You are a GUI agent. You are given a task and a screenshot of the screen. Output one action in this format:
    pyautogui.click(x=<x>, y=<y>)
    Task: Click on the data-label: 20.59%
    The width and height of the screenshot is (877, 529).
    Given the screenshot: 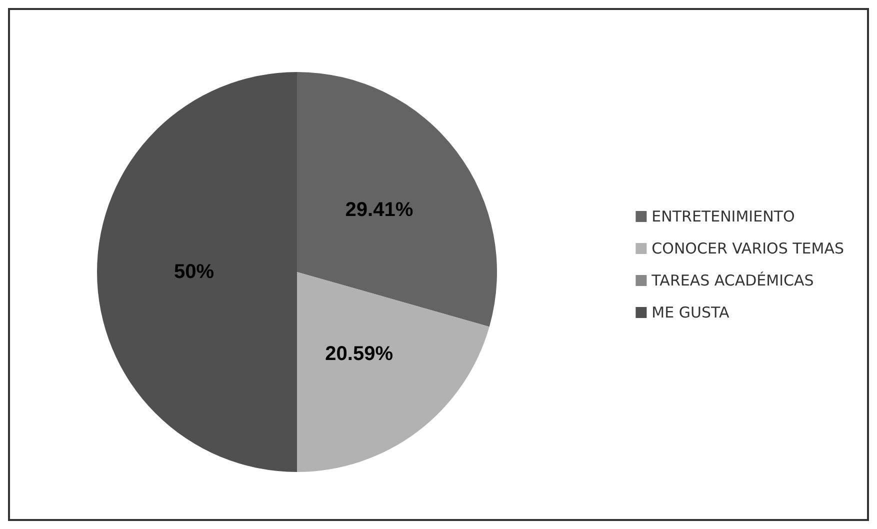 What is the action you would take?
    pyautogui.click(x=359, y=354)
    